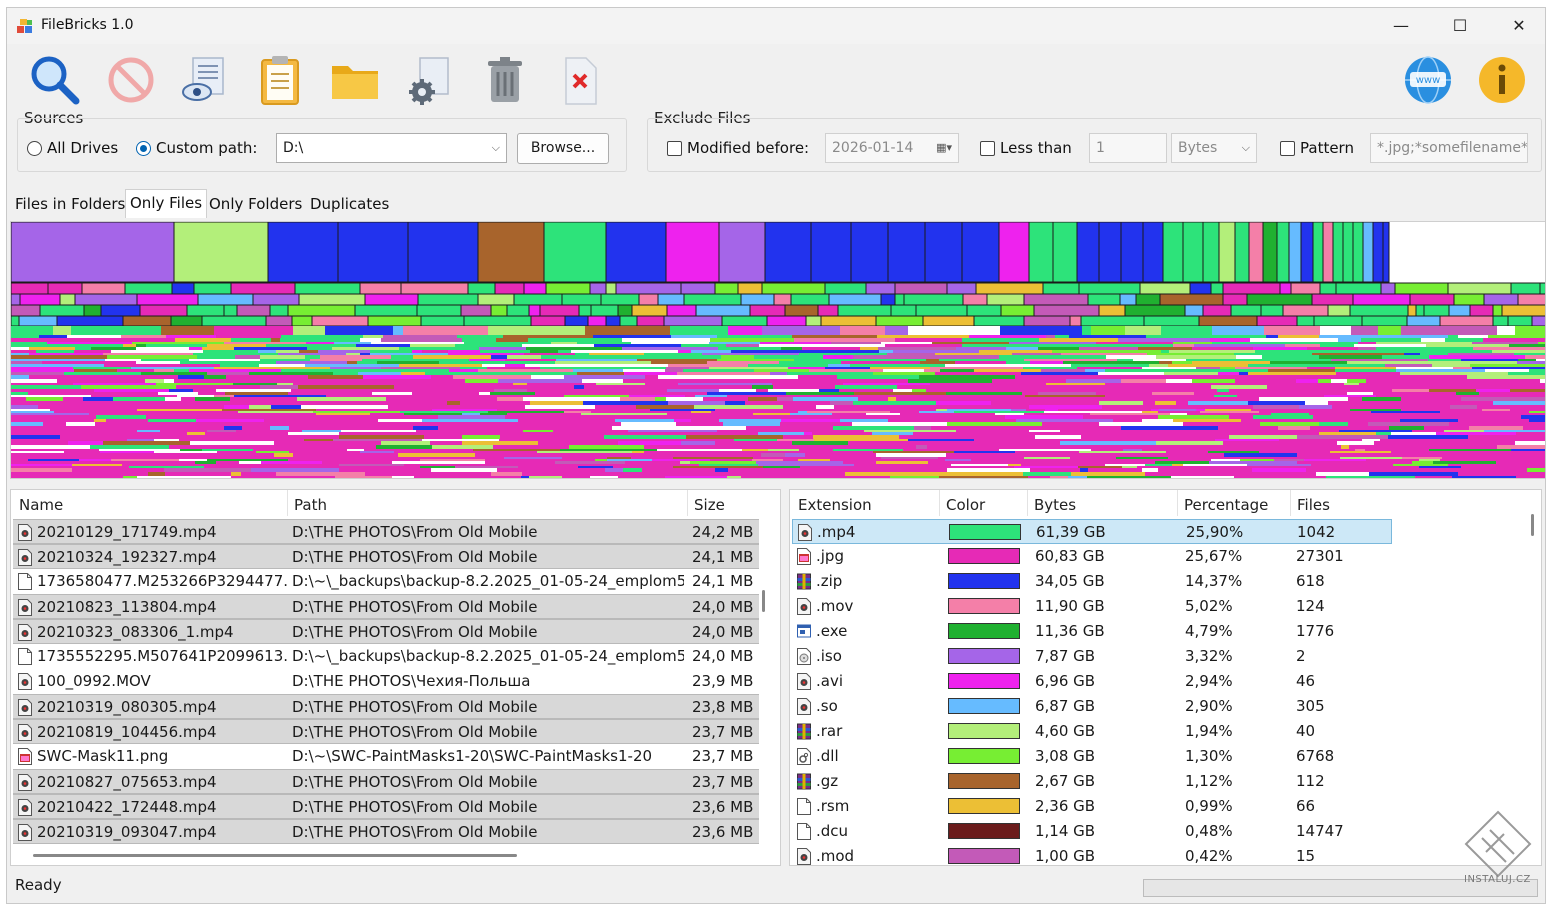 The image size is (1552, 909). I want to click on all-drives-label: All Drives, so click(83, 148).